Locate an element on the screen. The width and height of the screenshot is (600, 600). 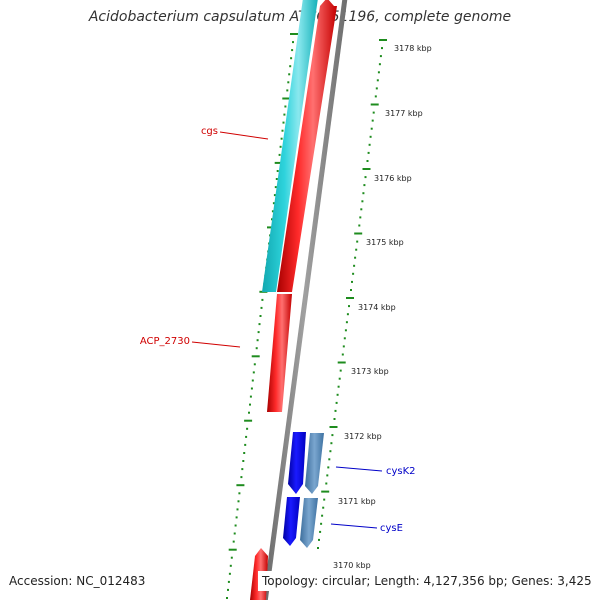
gene-cysk2-a is located at coordinates (297, 463).